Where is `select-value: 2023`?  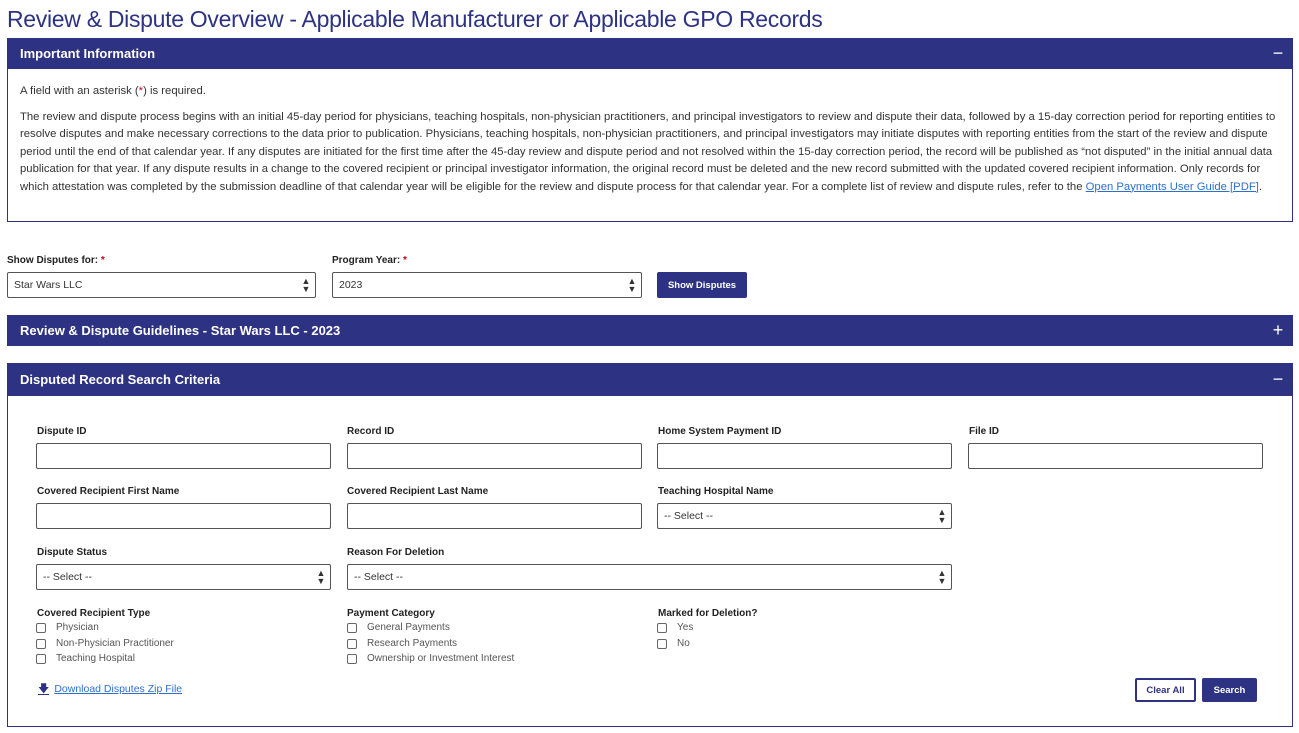
select-value: 2023 is located at coordinates (351, 285).